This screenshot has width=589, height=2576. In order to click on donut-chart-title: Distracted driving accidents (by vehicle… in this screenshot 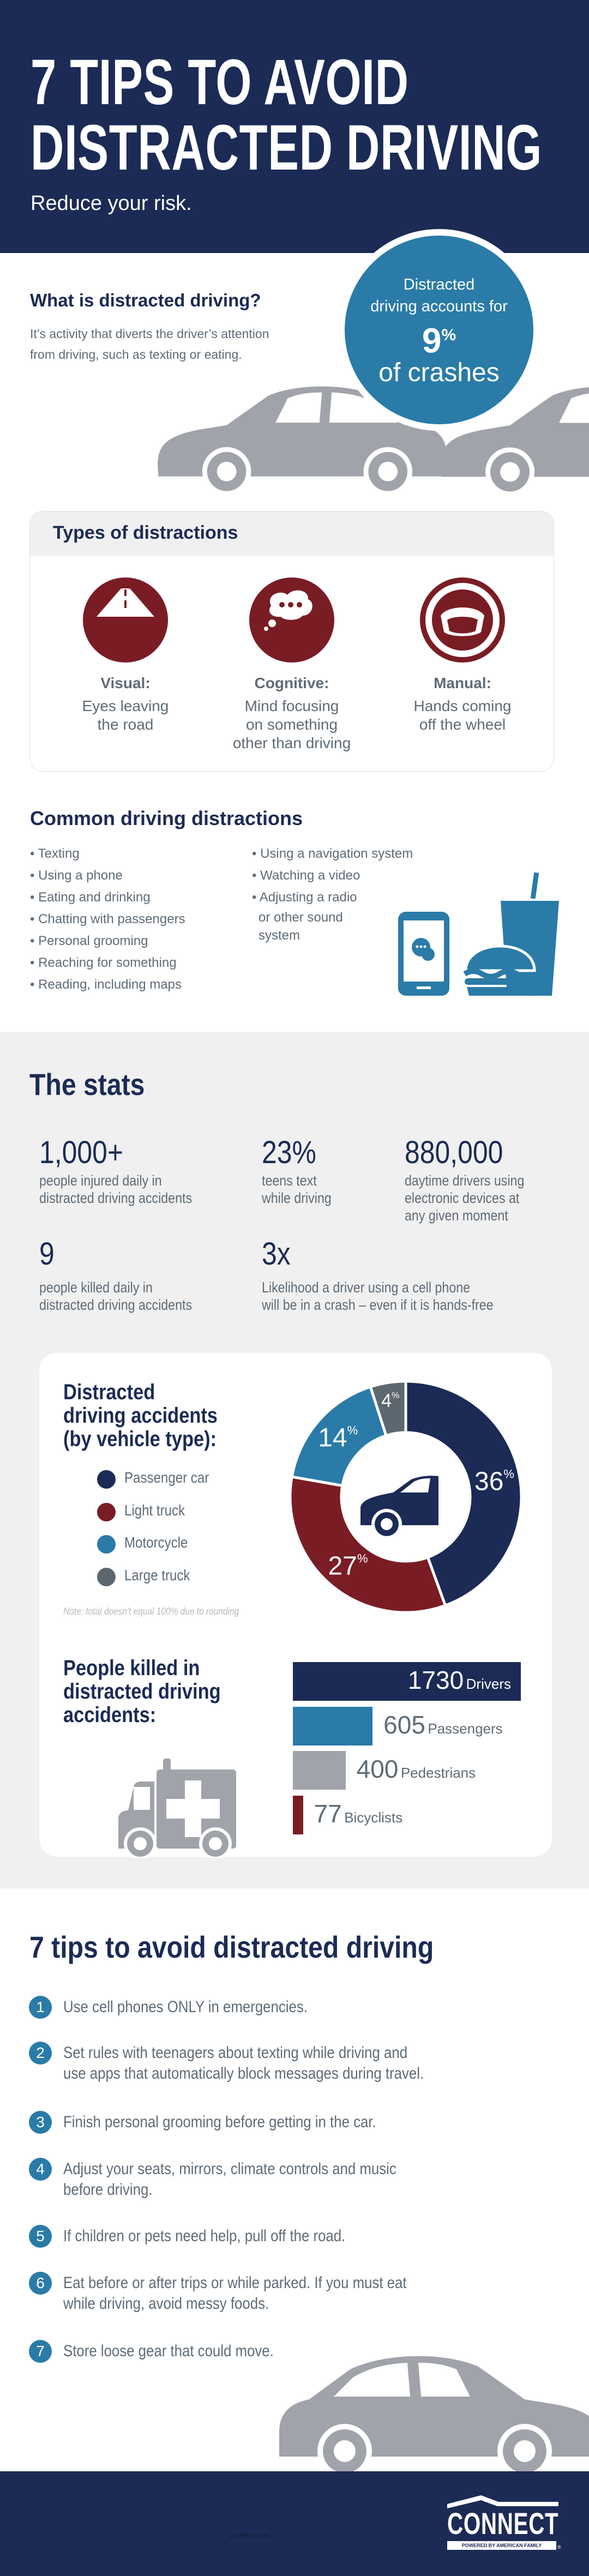, I will do `click(153, 1416)`.